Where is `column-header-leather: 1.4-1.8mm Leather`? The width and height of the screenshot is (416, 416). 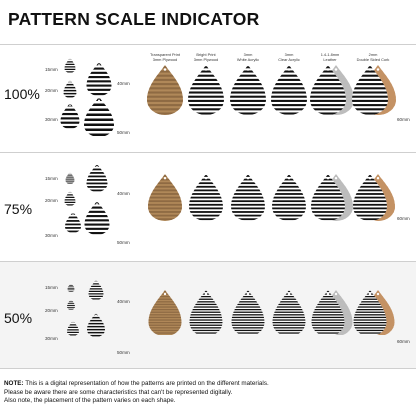
column-header-leather: 1.4-1.8mm Leather is located at coordinates (330, 57).